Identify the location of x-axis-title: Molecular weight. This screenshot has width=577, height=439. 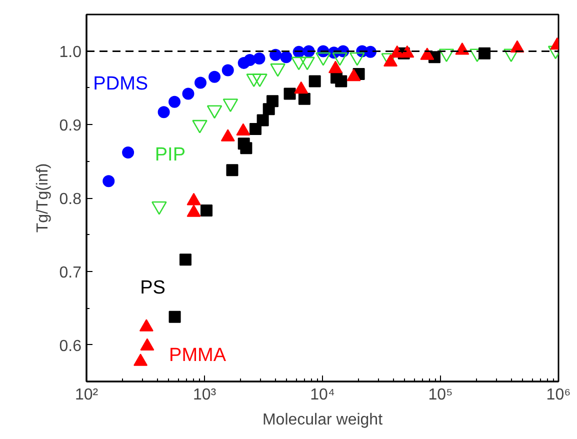
(323, 420).